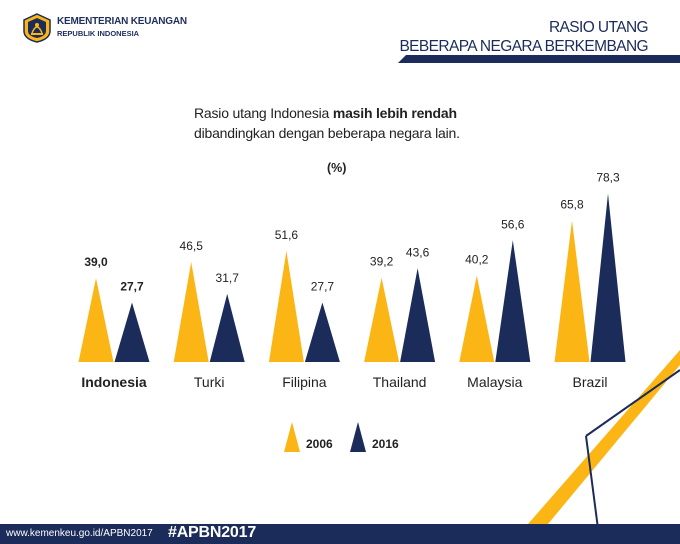 The height and width of the screenshot is (544, 680). Describe the element at coordinates (114, 382) in the screenshot. I see `category-label-indonesia: Indonesia` at that location.